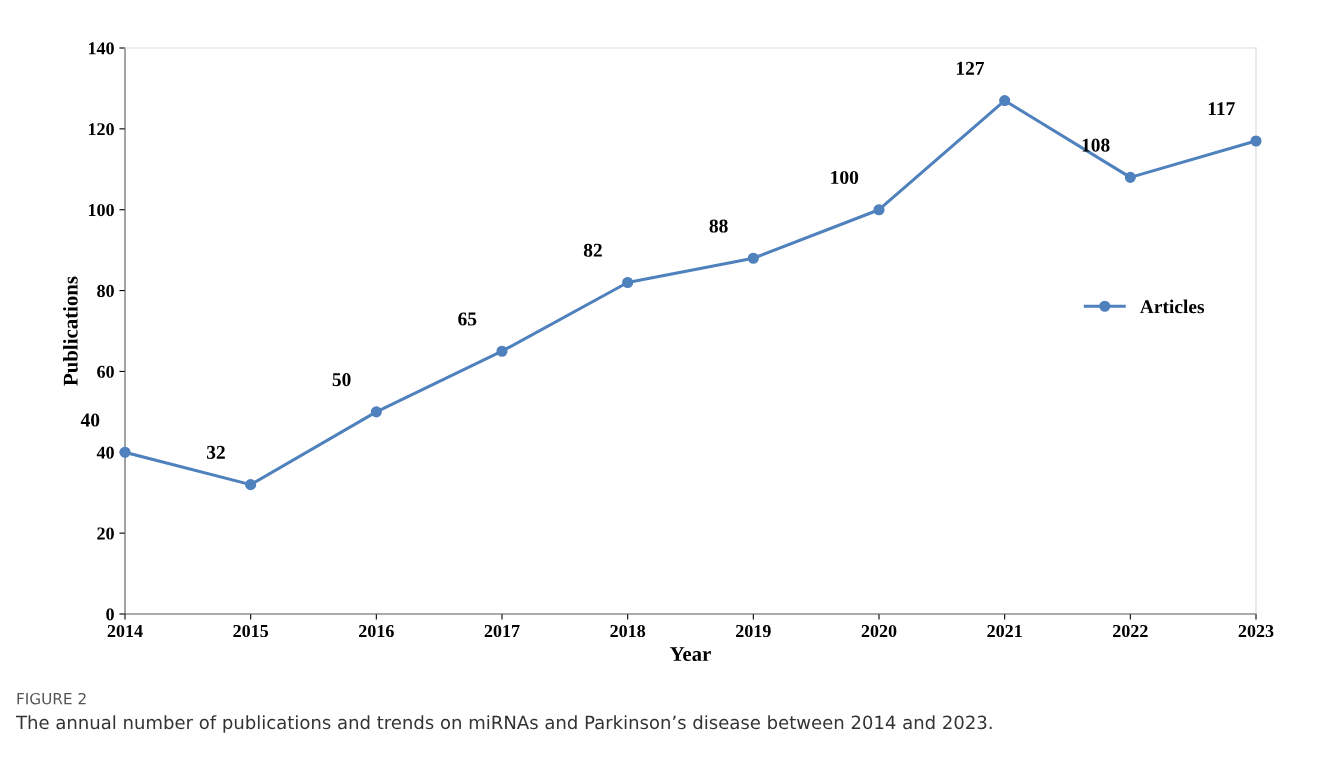 The image size is (1328, 760). What do you see at coordinates (1004, 631) in the screenshot?
I see `x-tick-label: 2021` at bounding box center [1004, 631].